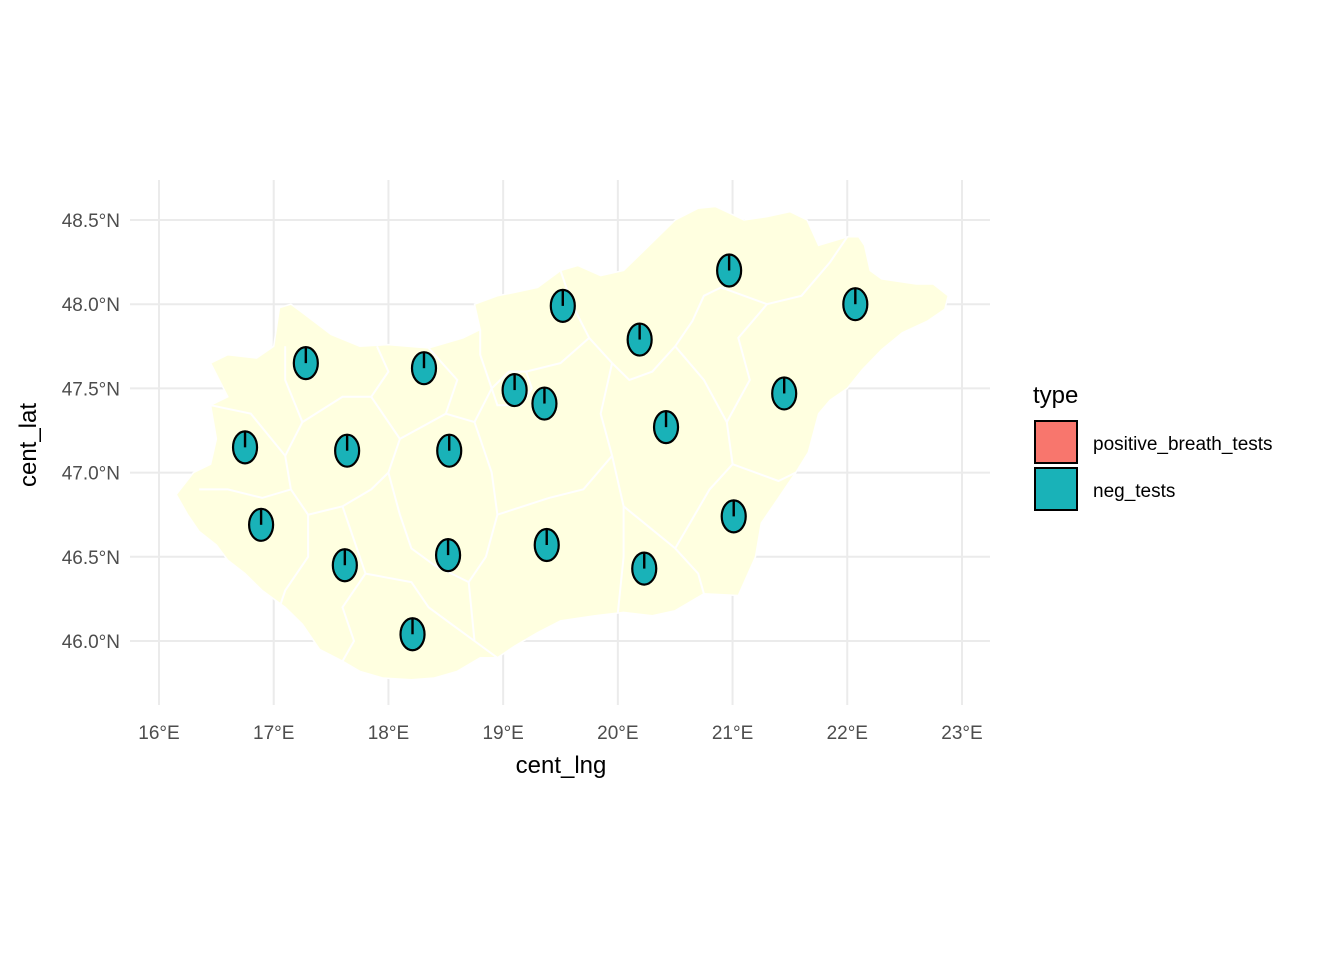 This screenshot has height=960, width=1344. What do you see at coordinates (91, 642) in the screenshot?
I see `y-tick-label: 46.0°N` at bounding box center [91, 642].